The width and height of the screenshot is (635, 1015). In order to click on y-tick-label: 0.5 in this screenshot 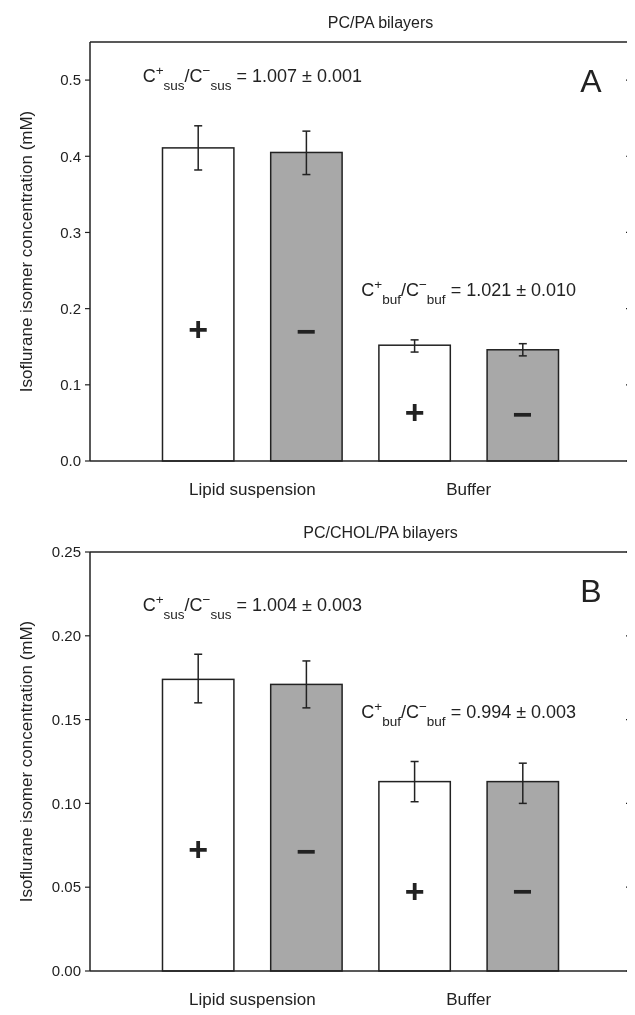, I will do `click(70, 80)`.